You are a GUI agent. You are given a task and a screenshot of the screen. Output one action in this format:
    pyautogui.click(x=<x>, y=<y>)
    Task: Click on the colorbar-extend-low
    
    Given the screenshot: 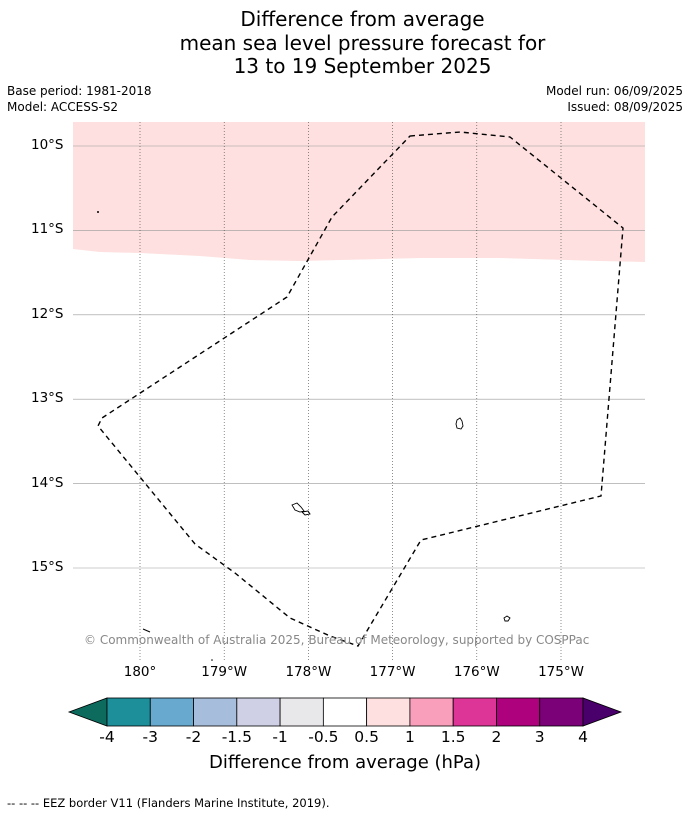 What is the action you would take?
    pyautogui.click(x=87, y=712)
    